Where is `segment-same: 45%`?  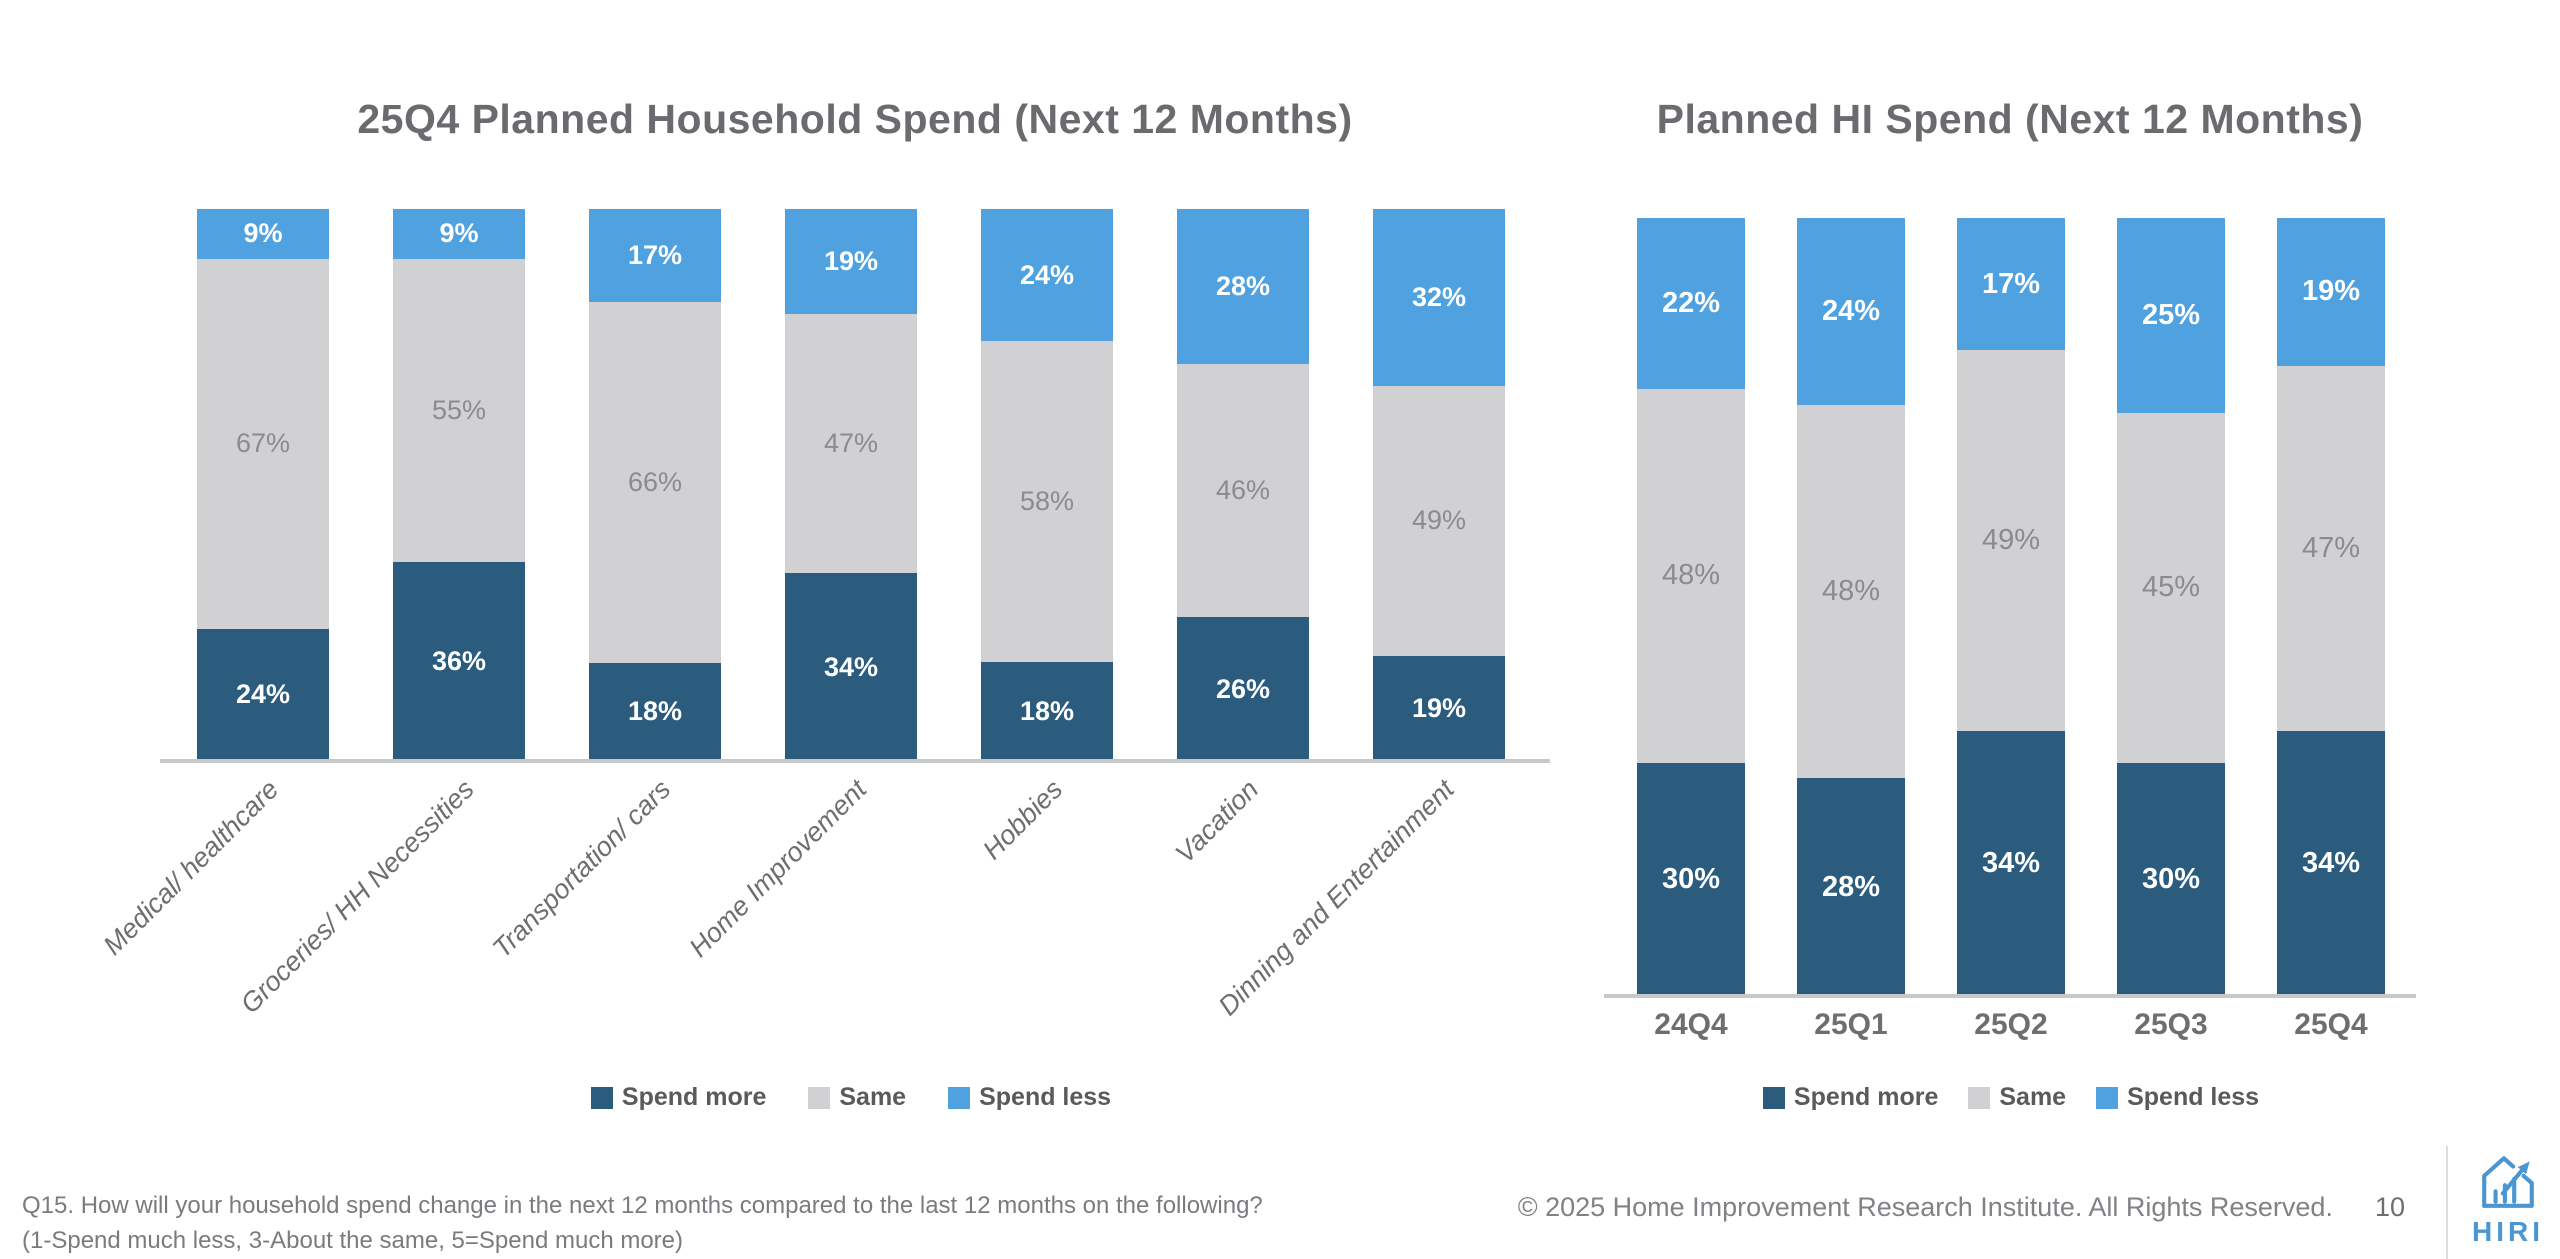
segment-same: 45% is located at coordinates (2171, 587).